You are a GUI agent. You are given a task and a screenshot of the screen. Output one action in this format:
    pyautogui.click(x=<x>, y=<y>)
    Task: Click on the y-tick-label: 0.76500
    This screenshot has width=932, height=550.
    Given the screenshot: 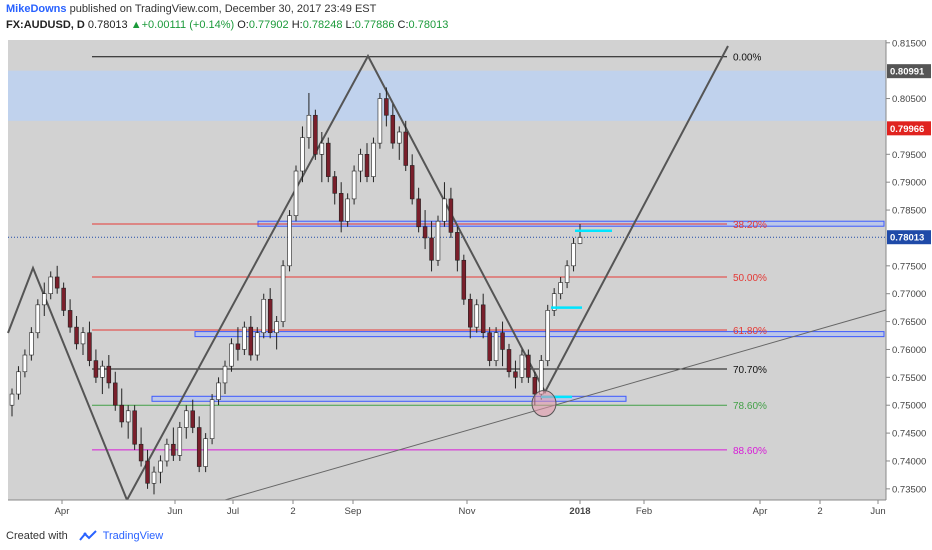 What is the action you would take?
    pyautogui.click(x=909, y=322)
    